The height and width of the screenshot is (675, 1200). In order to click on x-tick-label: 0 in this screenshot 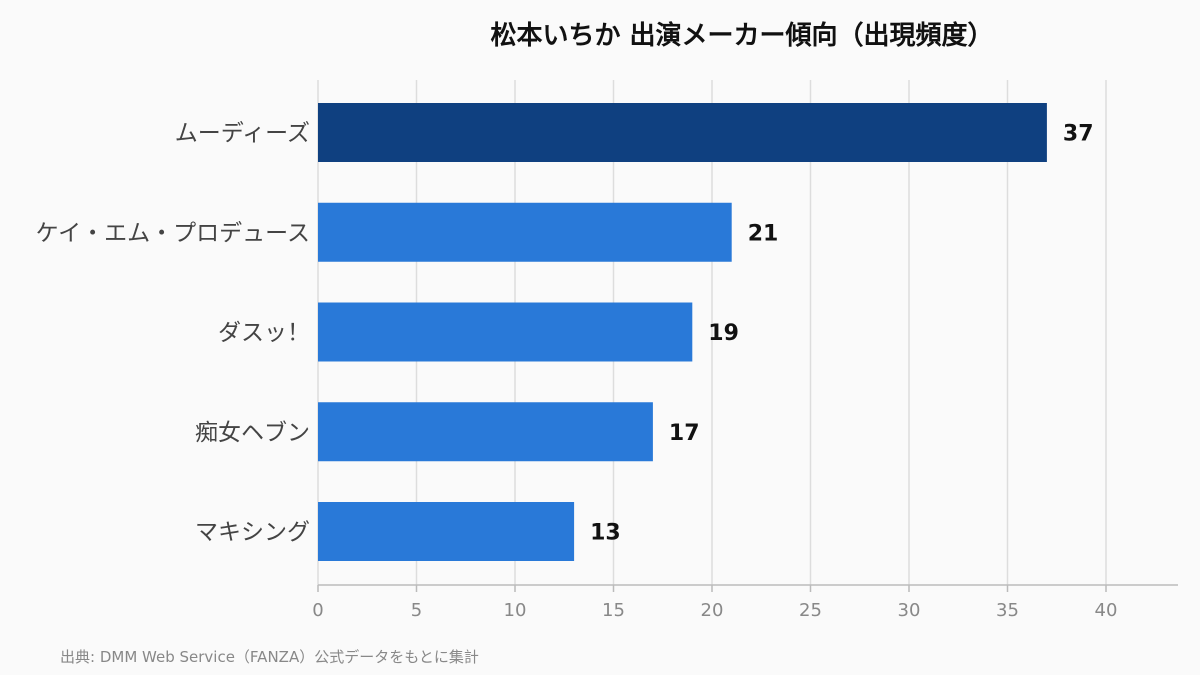, I will do `click(317, 610)`.